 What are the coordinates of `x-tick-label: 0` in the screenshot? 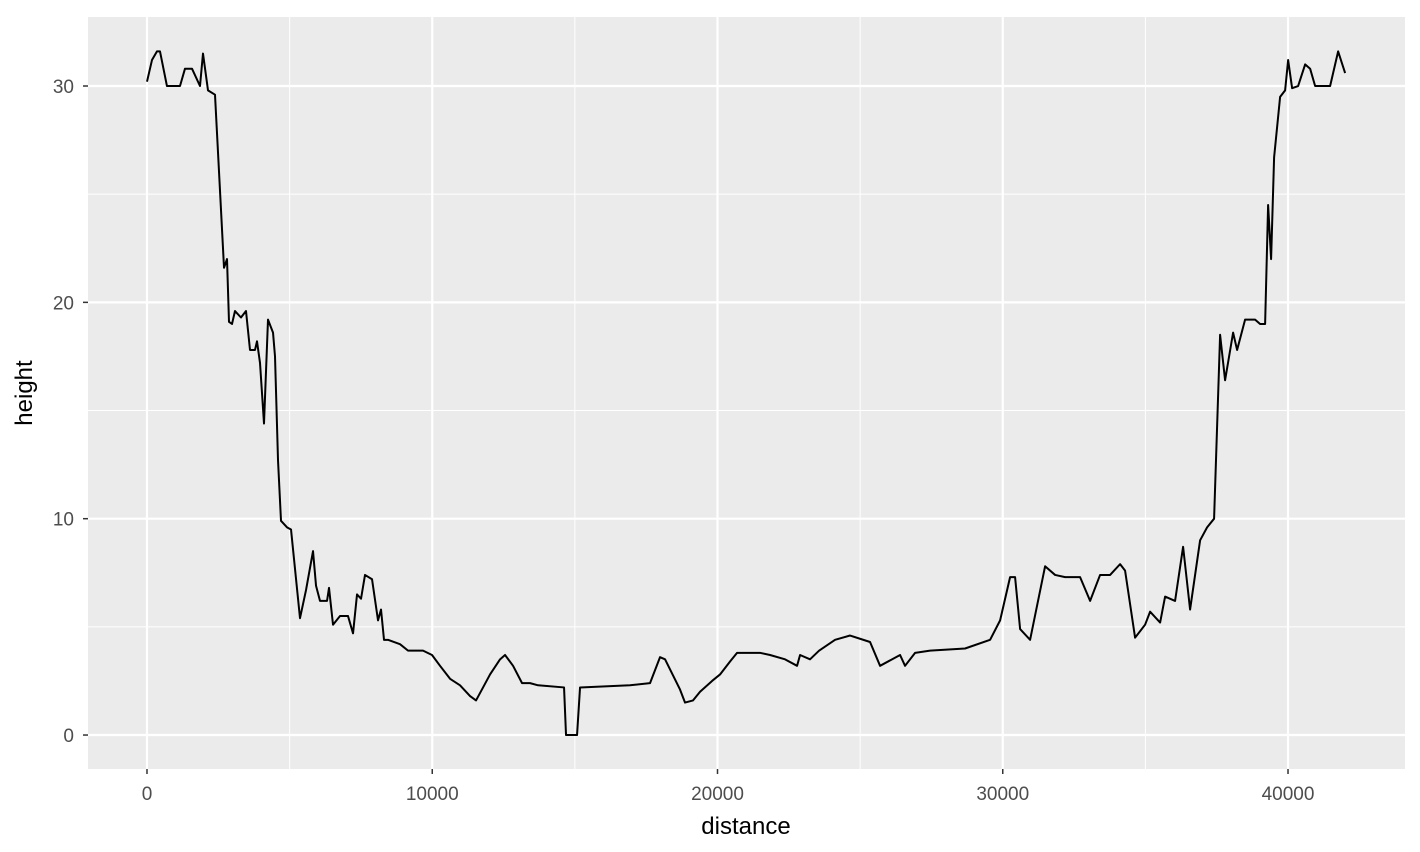 It's located at (147, 794).